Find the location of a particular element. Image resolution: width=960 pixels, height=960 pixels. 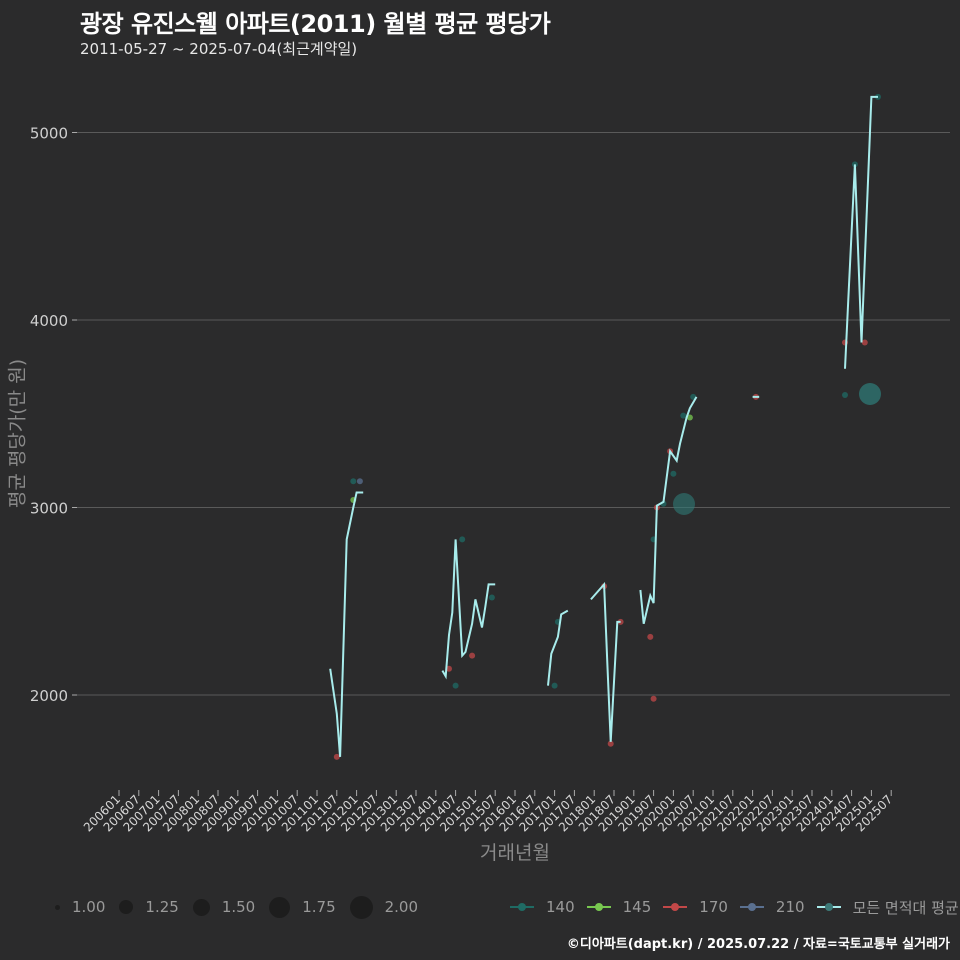

svg-text: 5000 is located at coordinates (49, 134).